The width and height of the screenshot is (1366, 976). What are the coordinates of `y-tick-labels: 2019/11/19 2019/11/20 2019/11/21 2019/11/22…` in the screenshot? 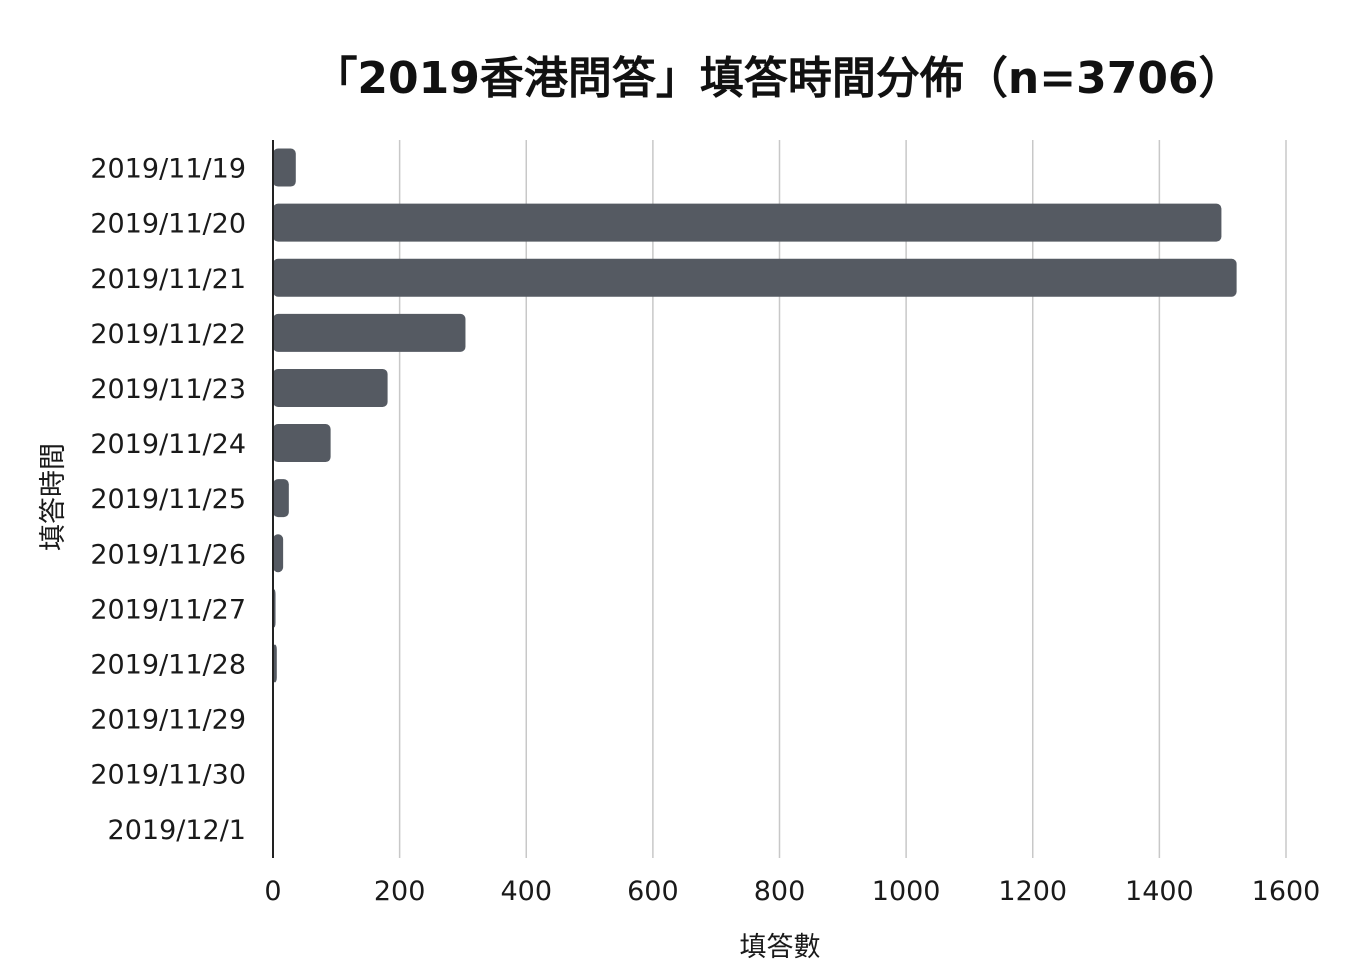 It's located at (168, 500).